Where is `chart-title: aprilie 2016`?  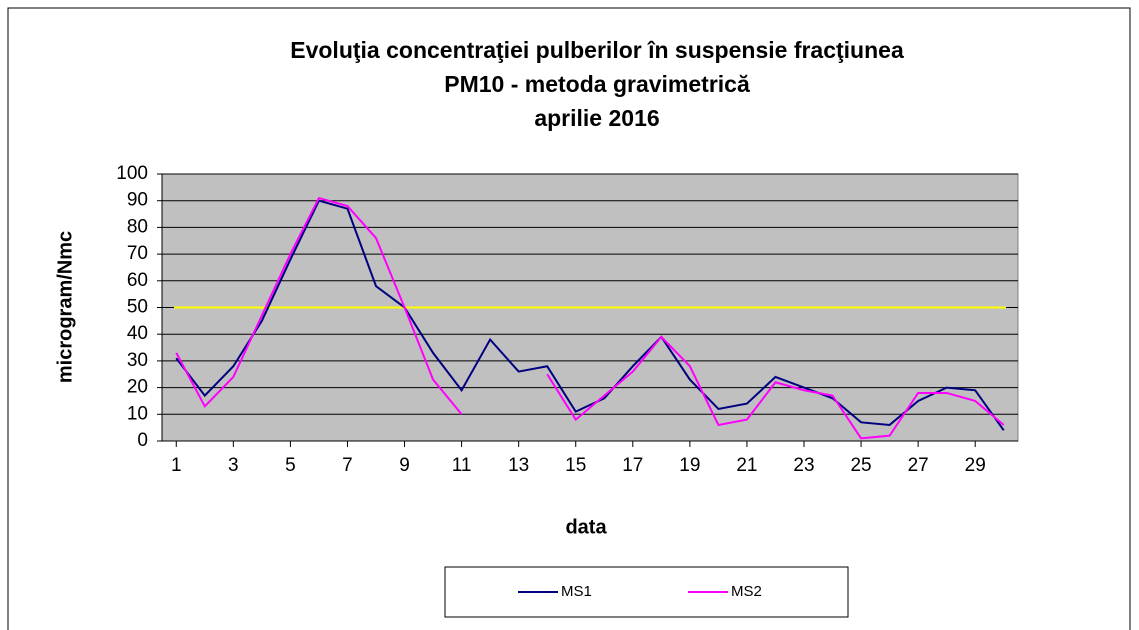 chart-title: aprilie 2016 is located at coordinates (596, 118).